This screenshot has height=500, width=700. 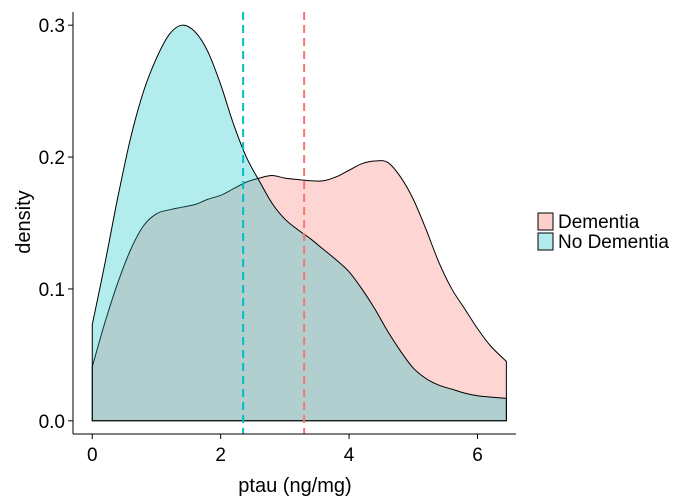 What do you see at coordinates (52, 26) in the screenshot?
I see `y-tick-label: 0.3` at bounding box center [52, 26].